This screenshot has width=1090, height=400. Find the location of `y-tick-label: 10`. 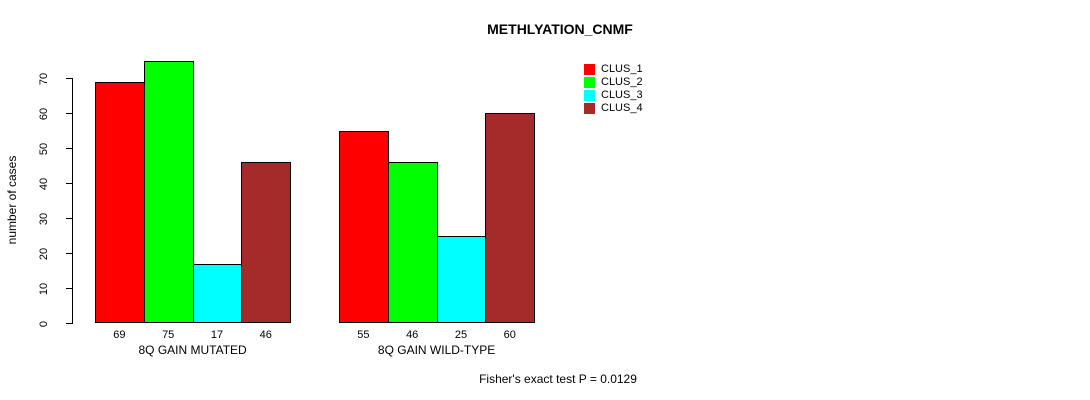

y-tick-label: 10 is located at coordinates (44, 288).